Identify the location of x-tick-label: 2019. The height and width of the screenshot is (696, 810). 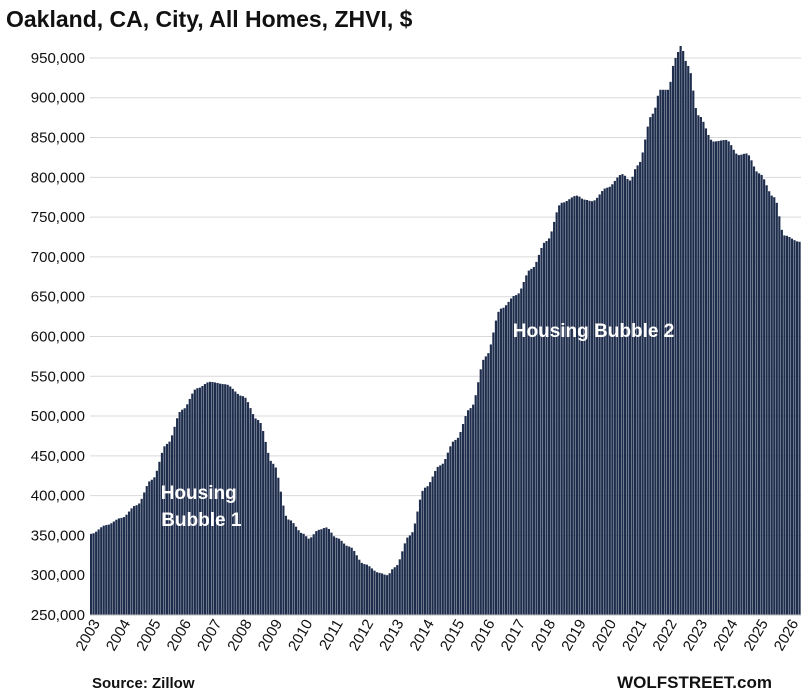
(573, 634).